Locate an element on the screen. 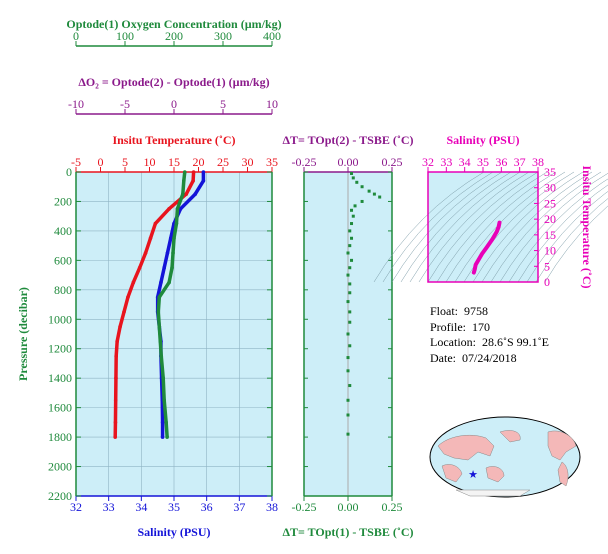 The image size is (608, 554). temperature-axis-tick-label: 10 is located at coordinates (150, 162).